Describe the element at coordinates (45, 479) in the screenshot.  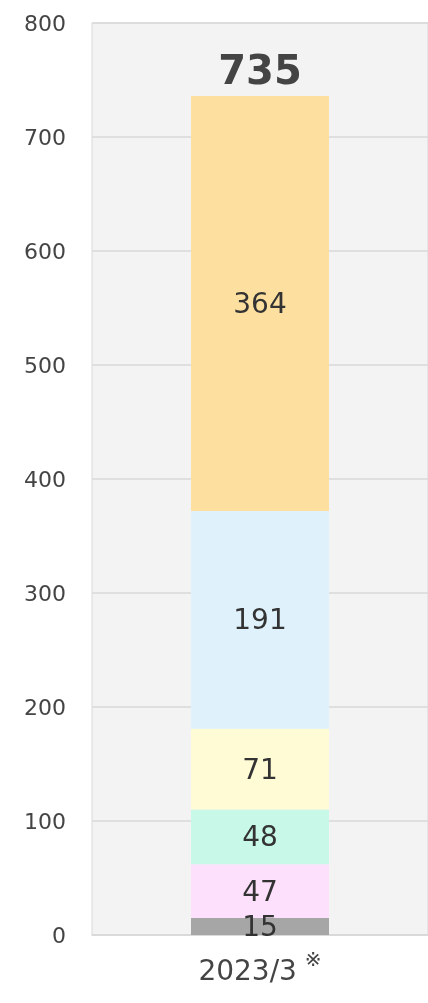
I see `y-tick-label: 400` at that location.